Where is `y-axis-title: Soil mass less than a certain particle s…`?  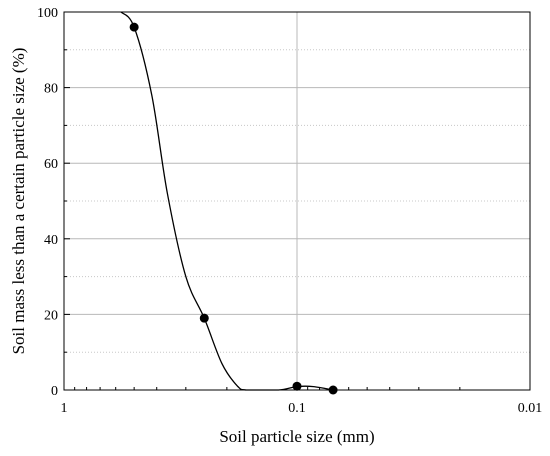
y-axis-title: Soil mass less than a certain particle s… is located at coordinates (18, 201).